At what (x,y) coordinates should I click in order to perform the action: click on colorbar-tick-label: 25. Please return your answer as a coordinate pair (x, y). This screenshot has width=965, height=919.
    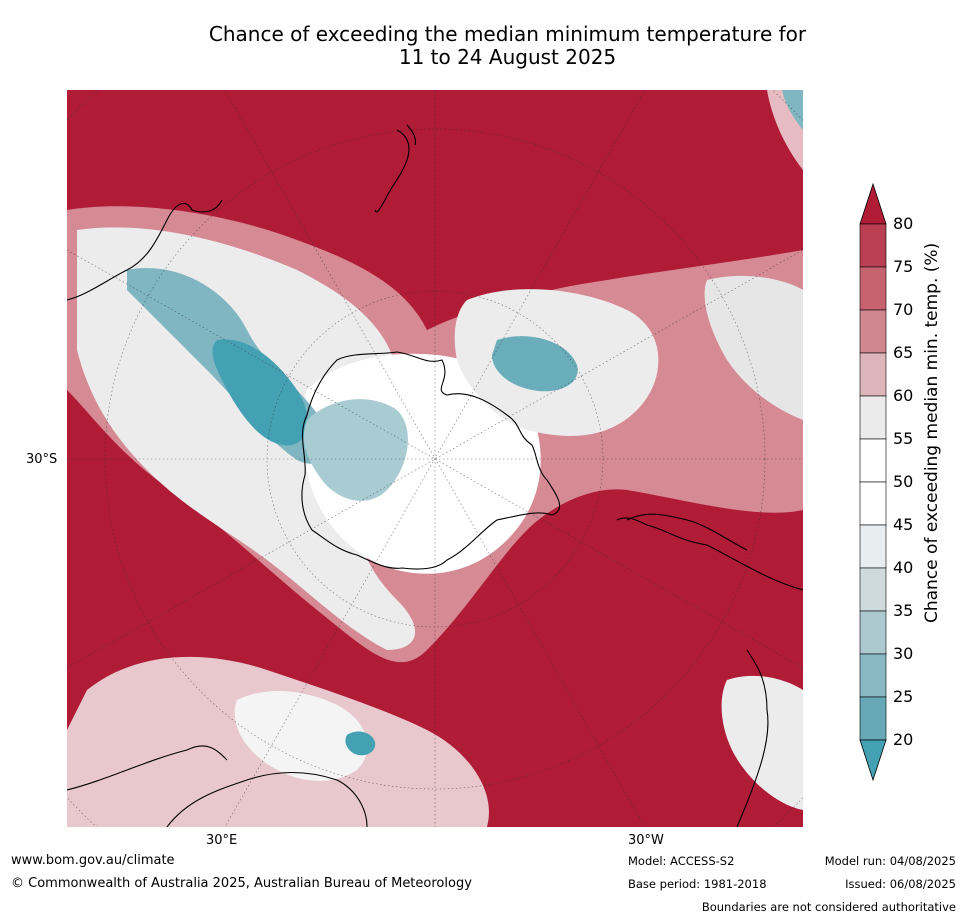
    Looking at the image, I should click on (903, 696).